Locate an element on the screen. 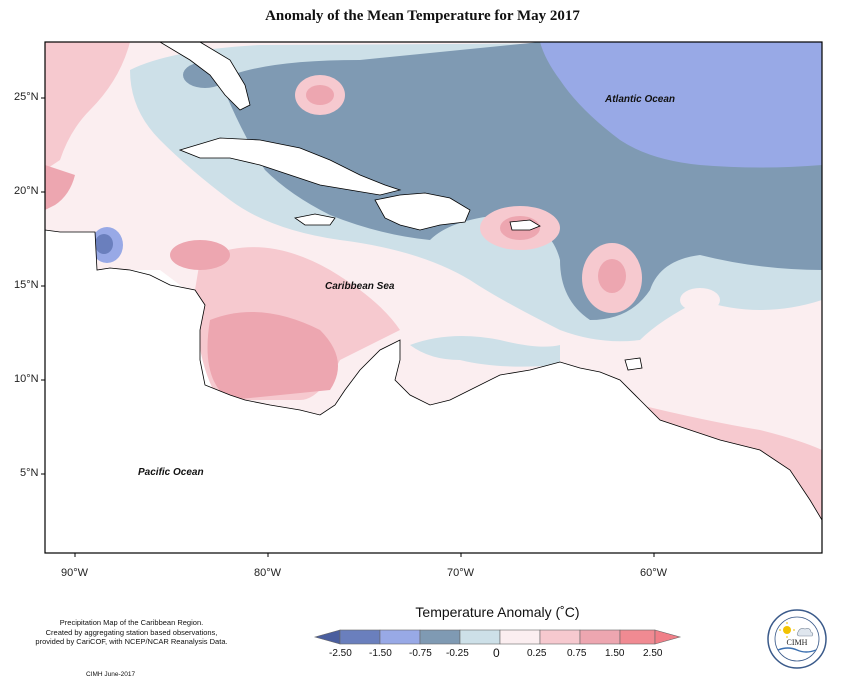 This screenshot has width=845, height=684. legend-title: Temperature Anomaly (˚C) is located at coordinates (497, 612).